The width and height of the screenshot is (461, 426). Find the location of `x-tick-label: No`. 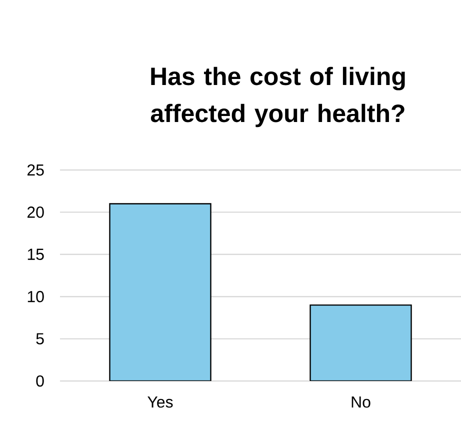

x-tick-label: No is located at coordinates (361, 402).